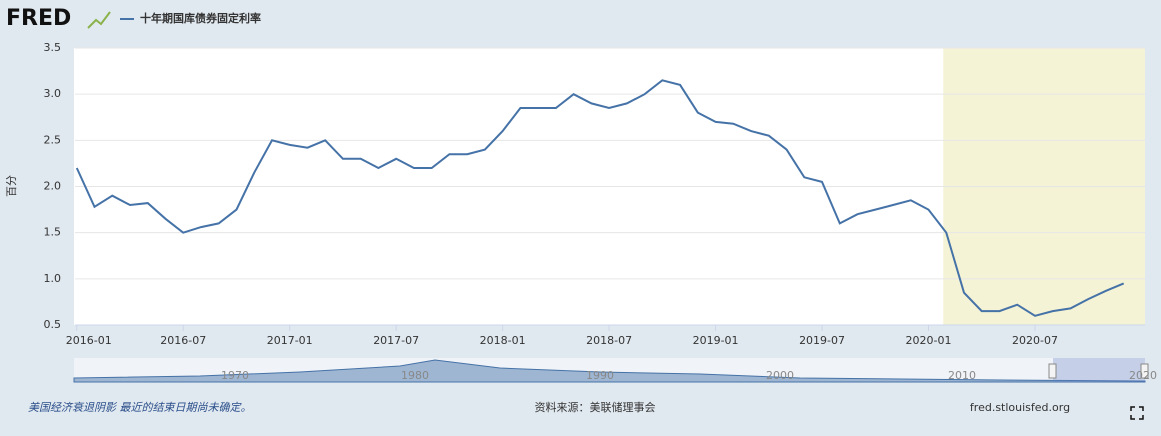 This screenshot has width=1161, height=436. What do you see at coordinates (595, 407) in the screenshot?
I see `footer-source: 资料来源：美联储理事会` at bounding box center [595, 407].